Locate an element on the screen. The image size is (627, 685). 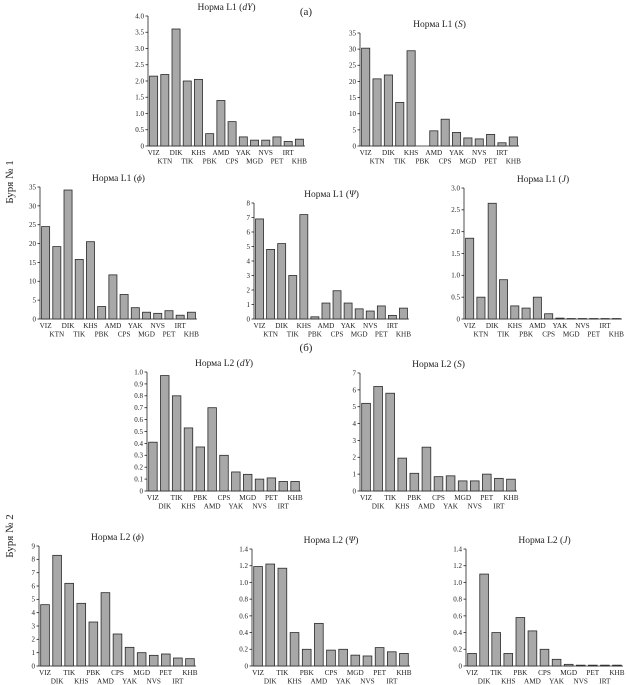
y-tick-label: 0.2 is located at coordinates (457, 650).